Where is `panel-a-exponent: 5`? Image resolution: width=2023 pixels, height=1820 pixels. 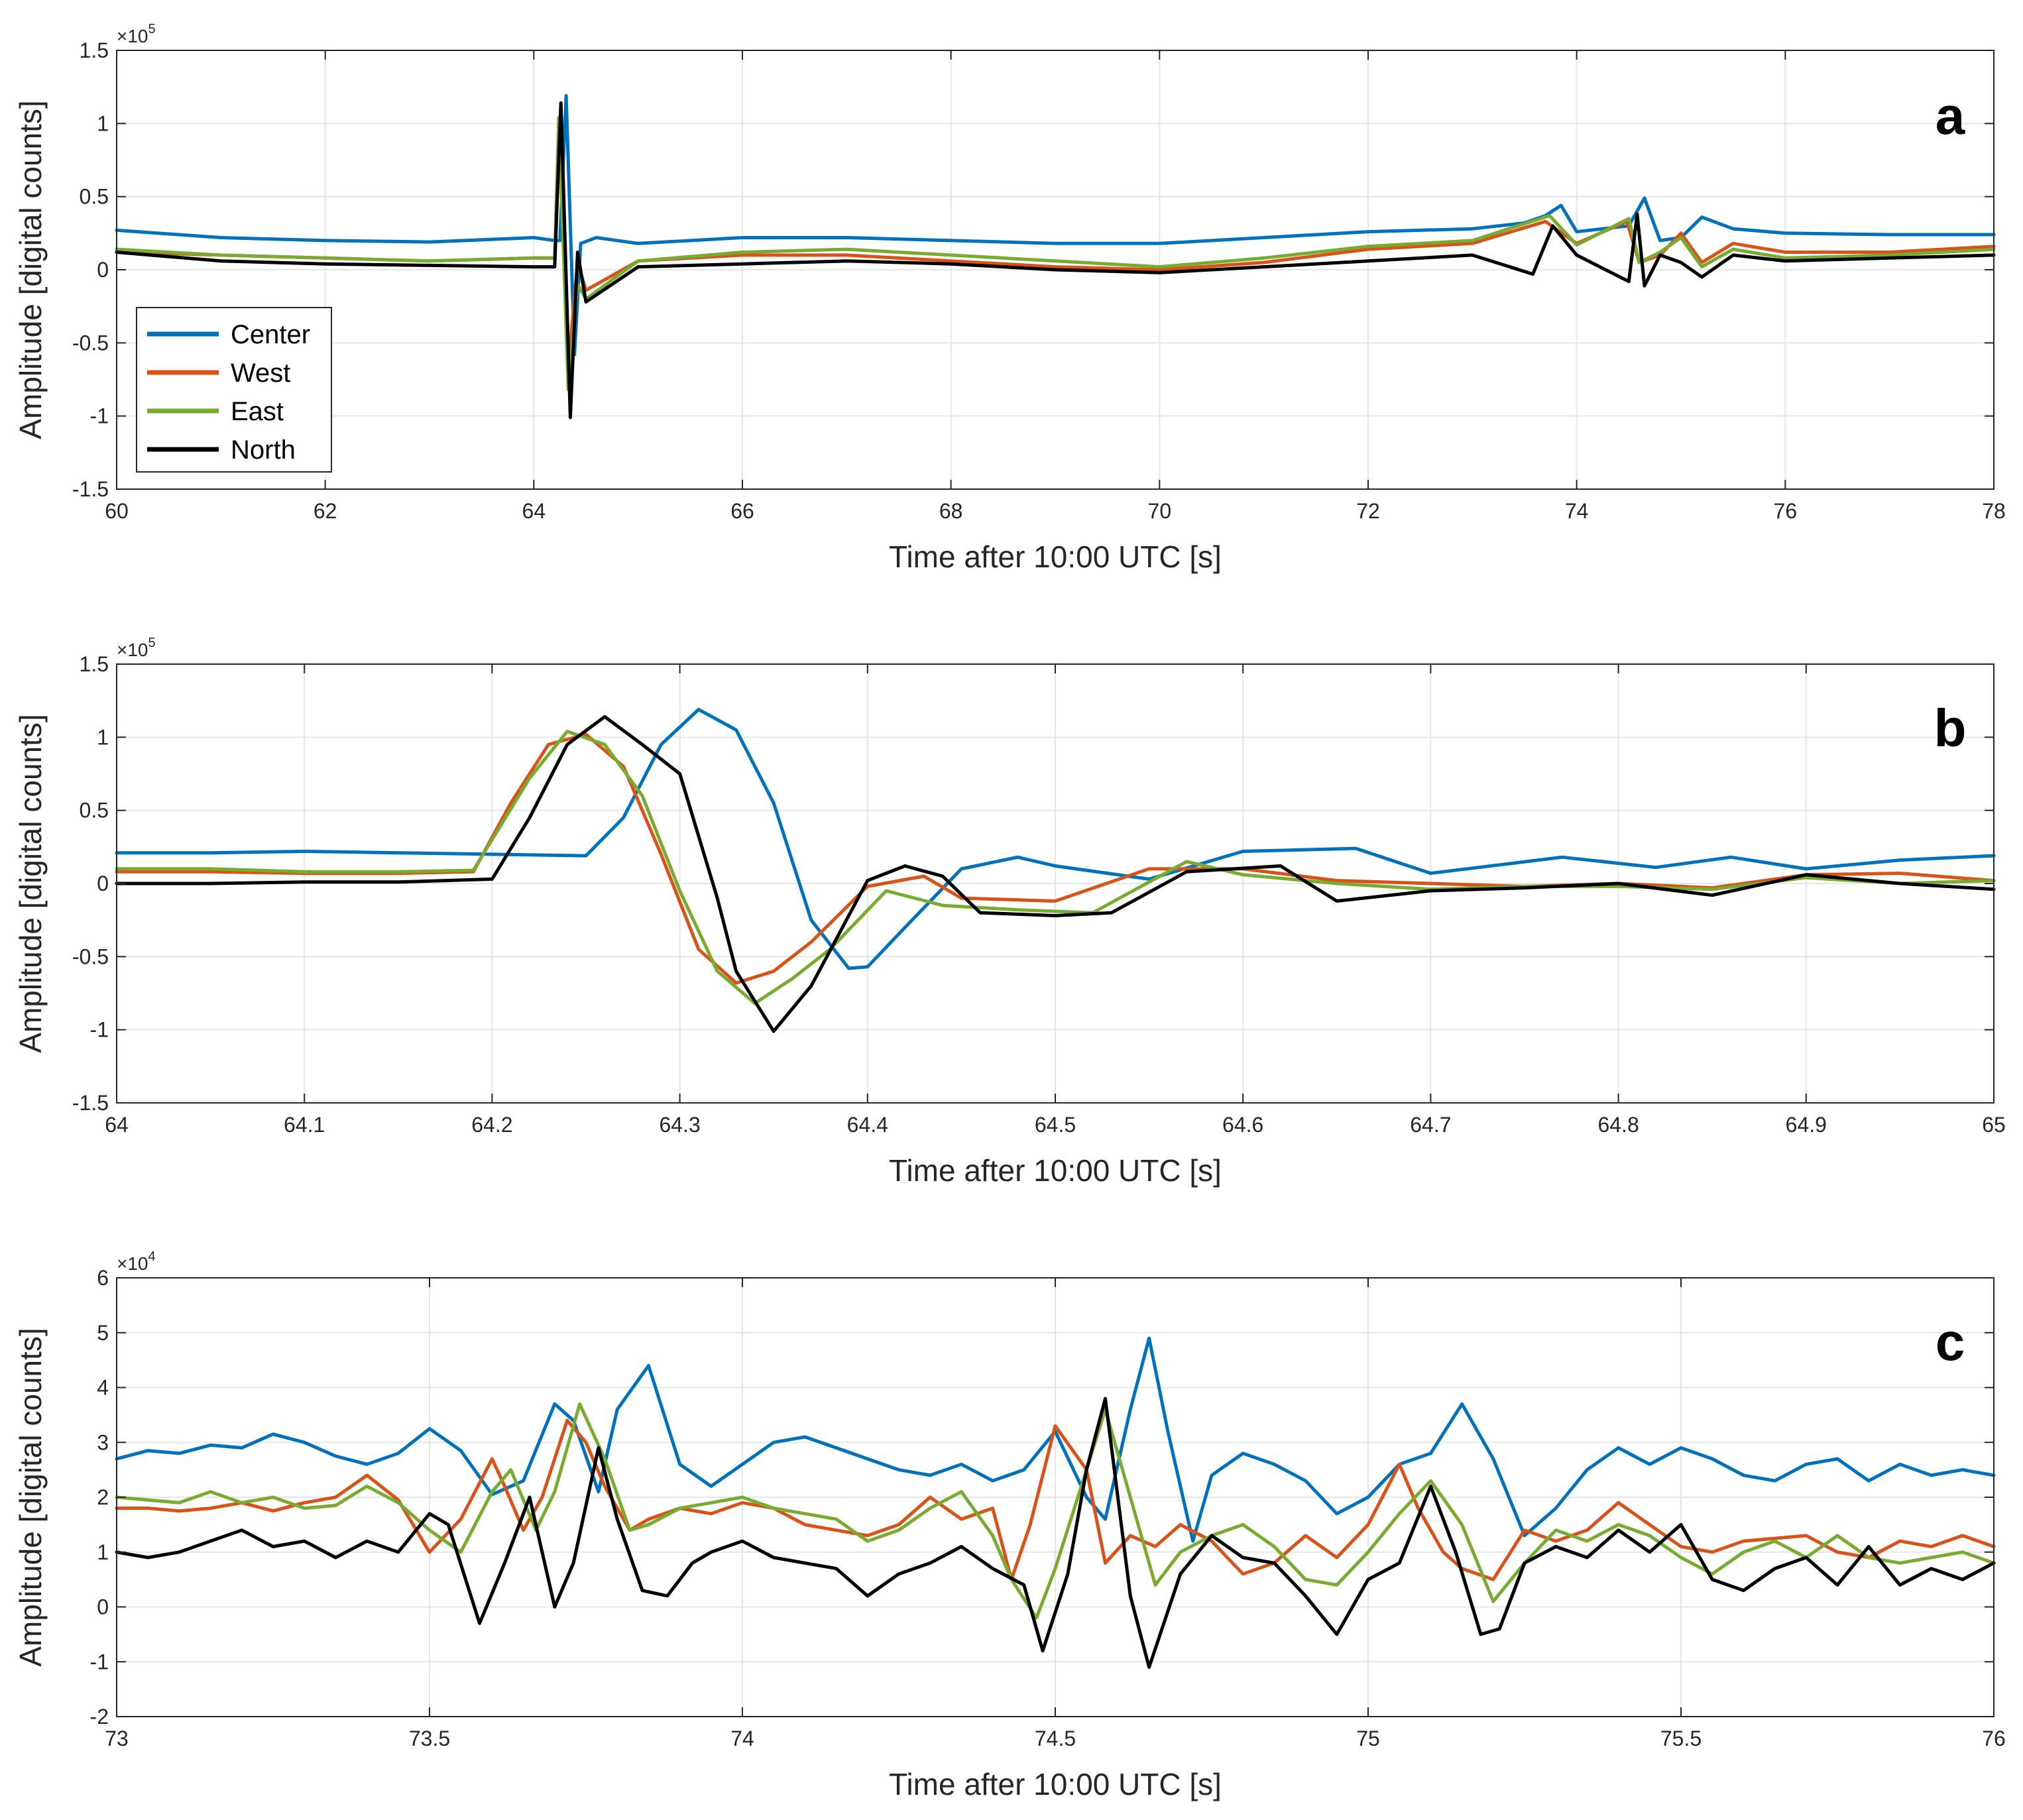
panel-a-exponent: 5 is located at coordinates (152, 29).